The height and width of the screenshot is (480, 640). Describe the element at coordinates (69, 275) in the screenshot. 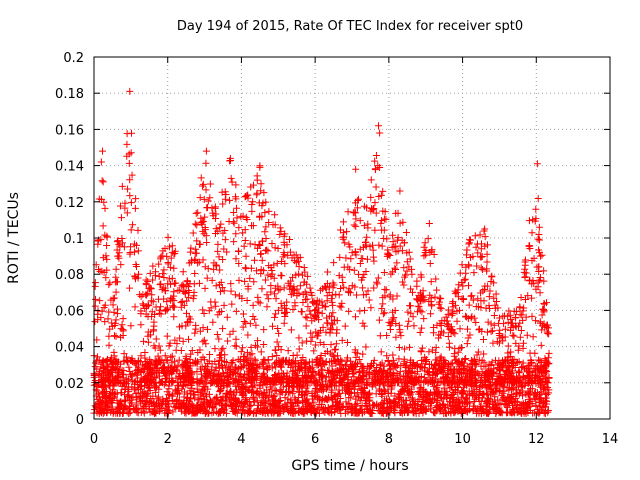

I see `y-tick-label: 0.08` at that location.